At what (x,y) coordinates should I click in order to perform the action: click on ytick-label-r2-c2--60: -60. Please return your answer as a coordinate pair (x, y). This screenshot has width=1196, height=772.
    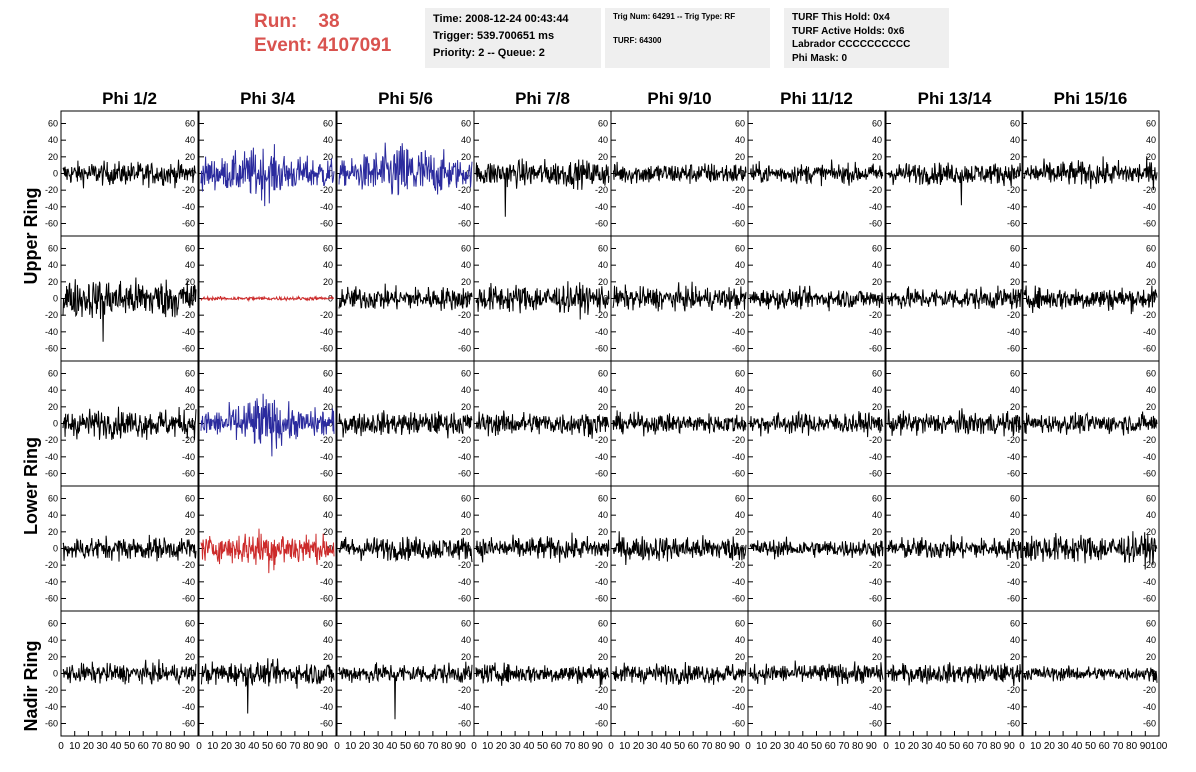
    Looking at the image, I should click on (326, 349).